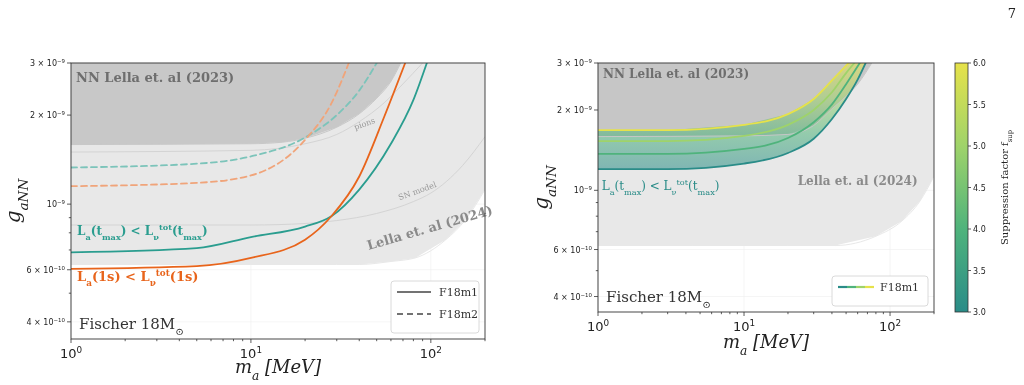 The image size is (1024, 385). What do you see at coordinates (979, 188) in the screenshot?
I see `color-bar-label: 4.5` at bounding box center [979, 188].